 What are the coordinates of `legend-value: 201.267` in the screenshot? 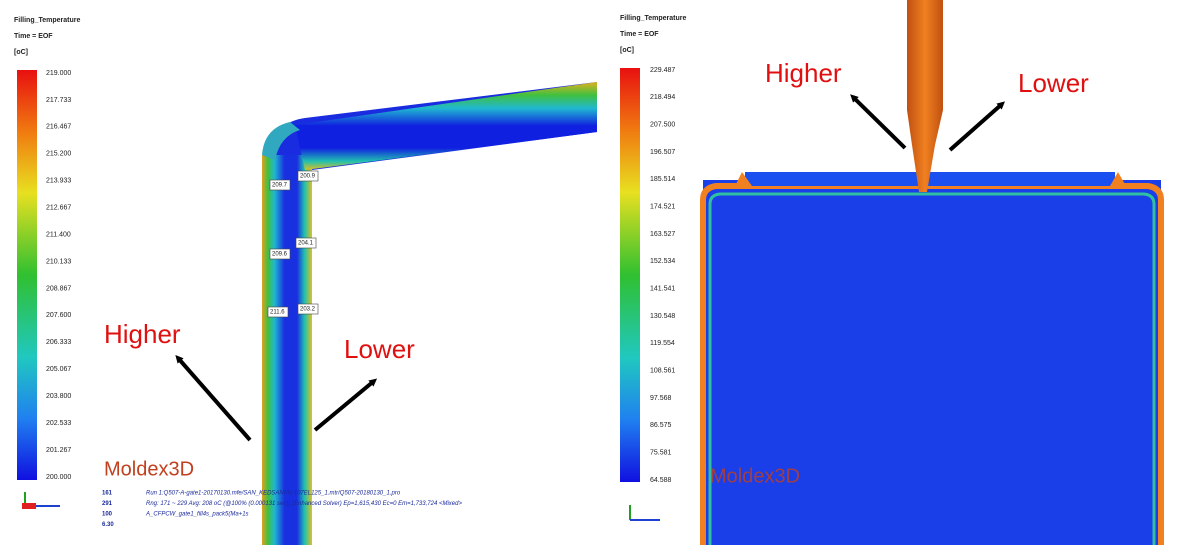 It's located at (58, 450).